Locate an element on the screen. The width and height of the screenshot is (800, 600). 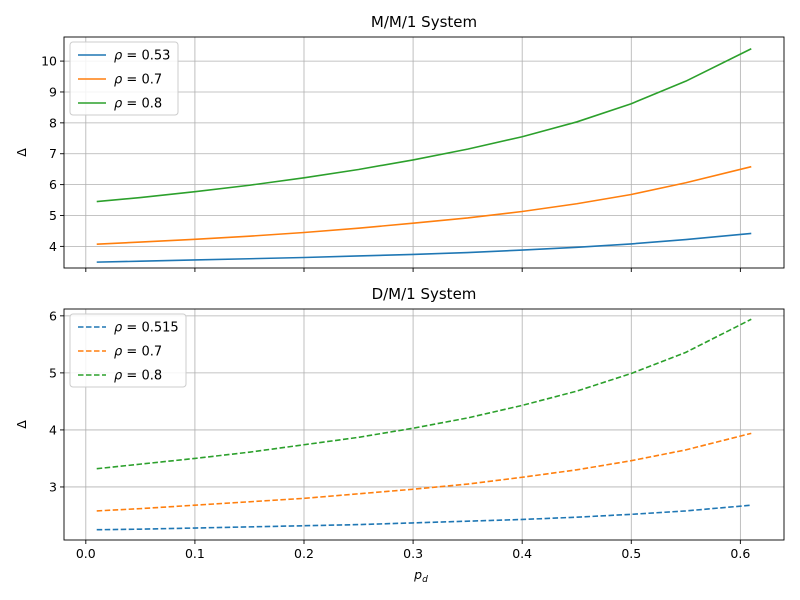
x-tick-label: 0.6 is located at coordinates (740, 553).